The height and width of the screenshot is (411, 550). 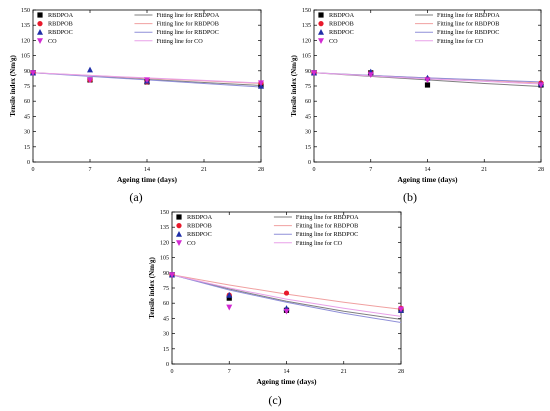 I want to click on y-tick-label: 60, so click(x=166, y=304).